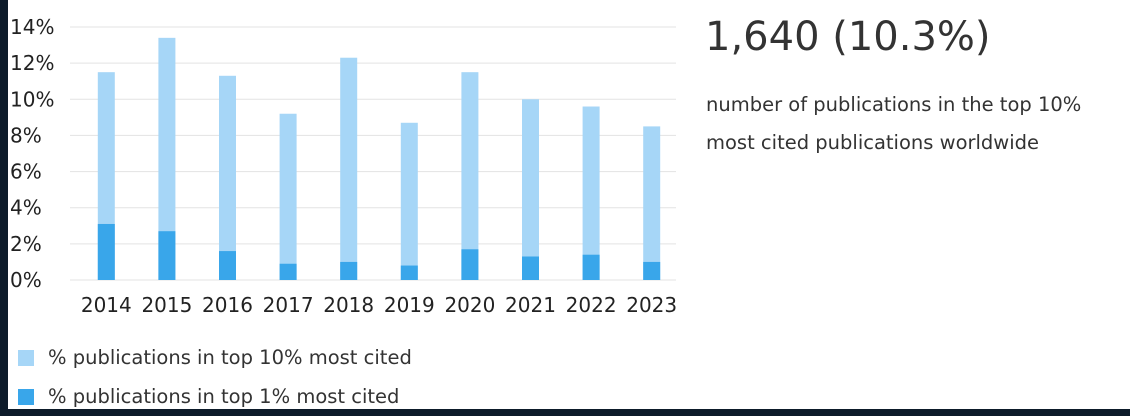 The width and height of the screenshot is (1130, 416). I want to click on y-tick-label: 4%, so click(26, 208).